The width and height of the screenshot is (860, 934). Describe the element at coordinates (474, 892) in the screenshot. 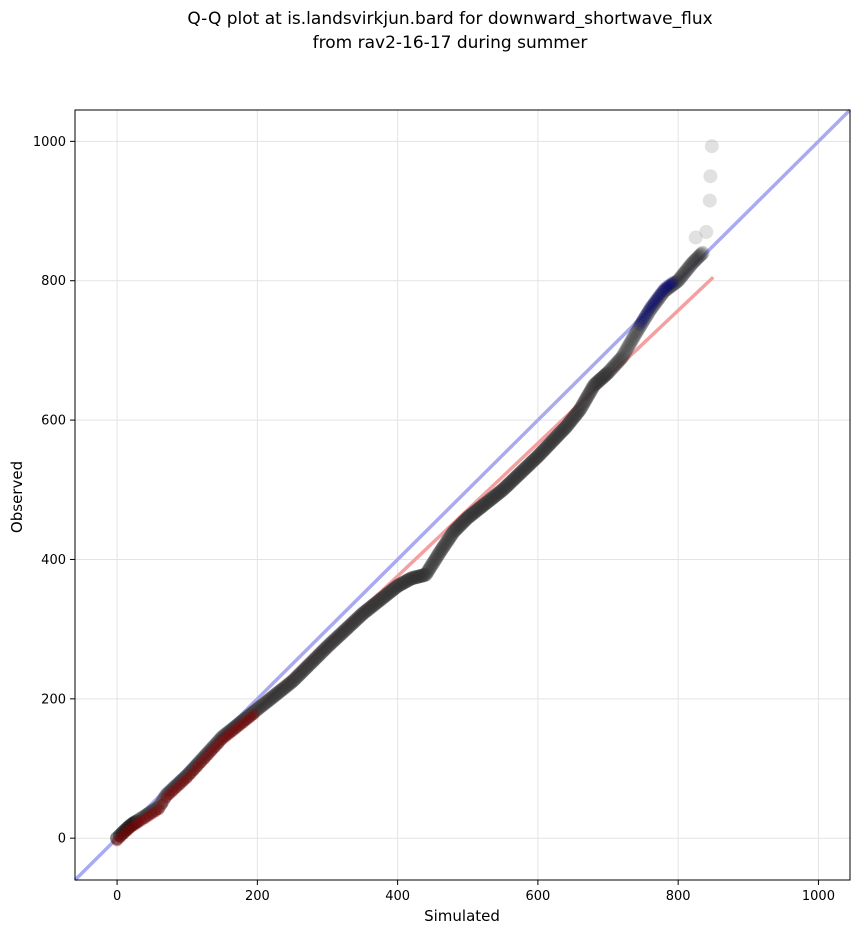

I see `x-axis-ticks: 0 200 400 600 800 1000` at that location.